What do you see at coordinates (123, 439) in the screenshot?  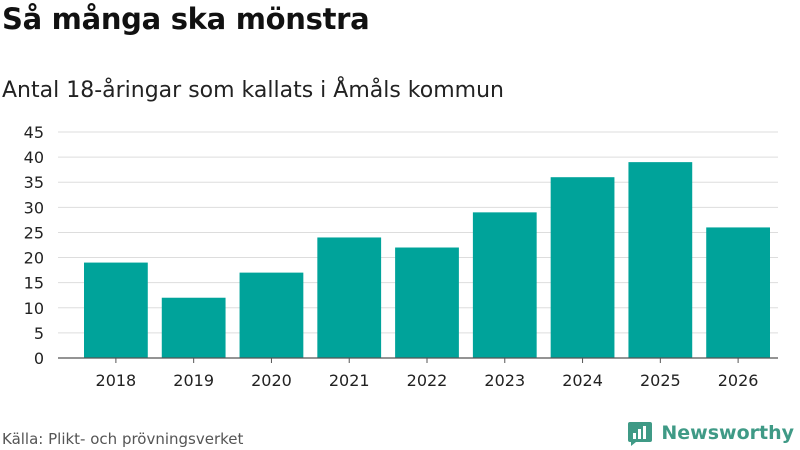 I see `source-note: Källa: Plikt- och prövningsverket` at bounding box center [123, 439].